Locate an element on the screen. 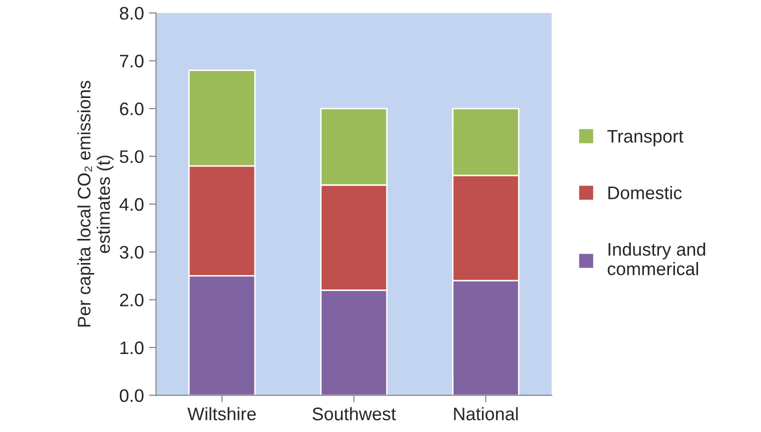 The height and width of the screenshot is (432, 761). y-tick-label: 3.0 is located at coordinates (132, 252).